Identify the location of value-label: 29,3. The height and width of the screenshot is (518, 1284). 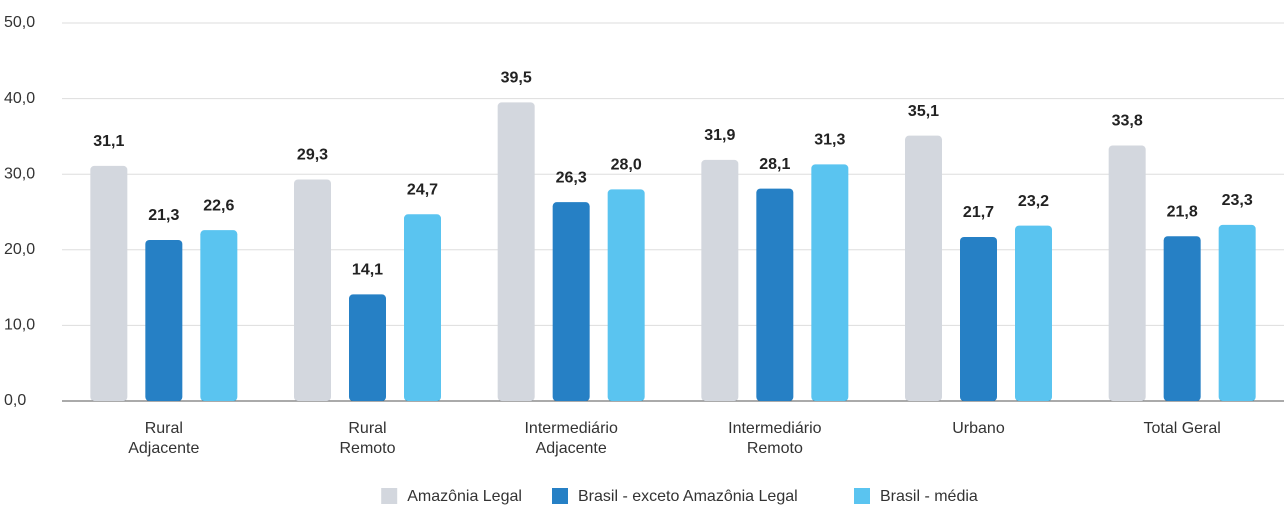
(312, 155).